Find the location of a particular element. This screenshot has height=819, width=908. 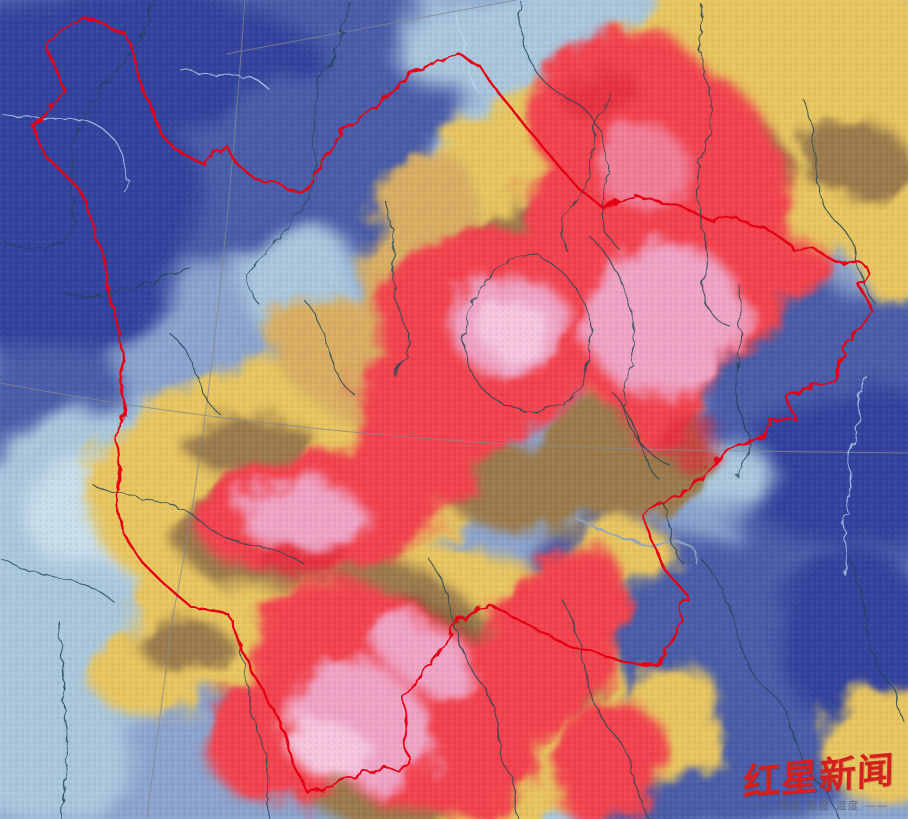

grid-line-parallel is located at coordinates (454, 418).